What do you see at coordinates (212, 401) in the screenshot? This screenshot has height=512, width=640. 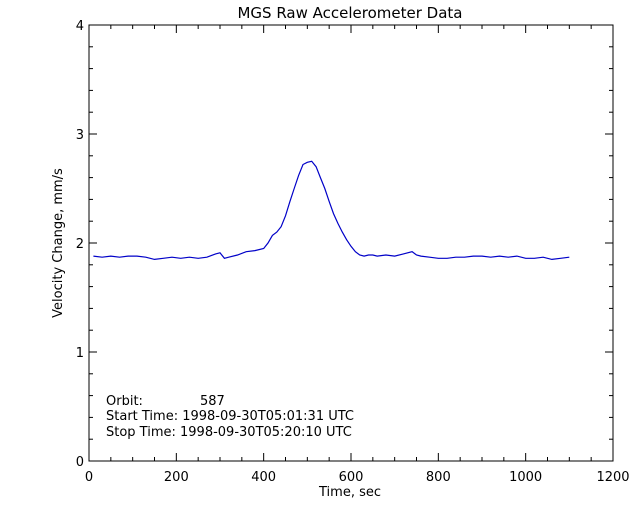 I see `annotation-orbit-value: 587` at bounding box center [212, 401].